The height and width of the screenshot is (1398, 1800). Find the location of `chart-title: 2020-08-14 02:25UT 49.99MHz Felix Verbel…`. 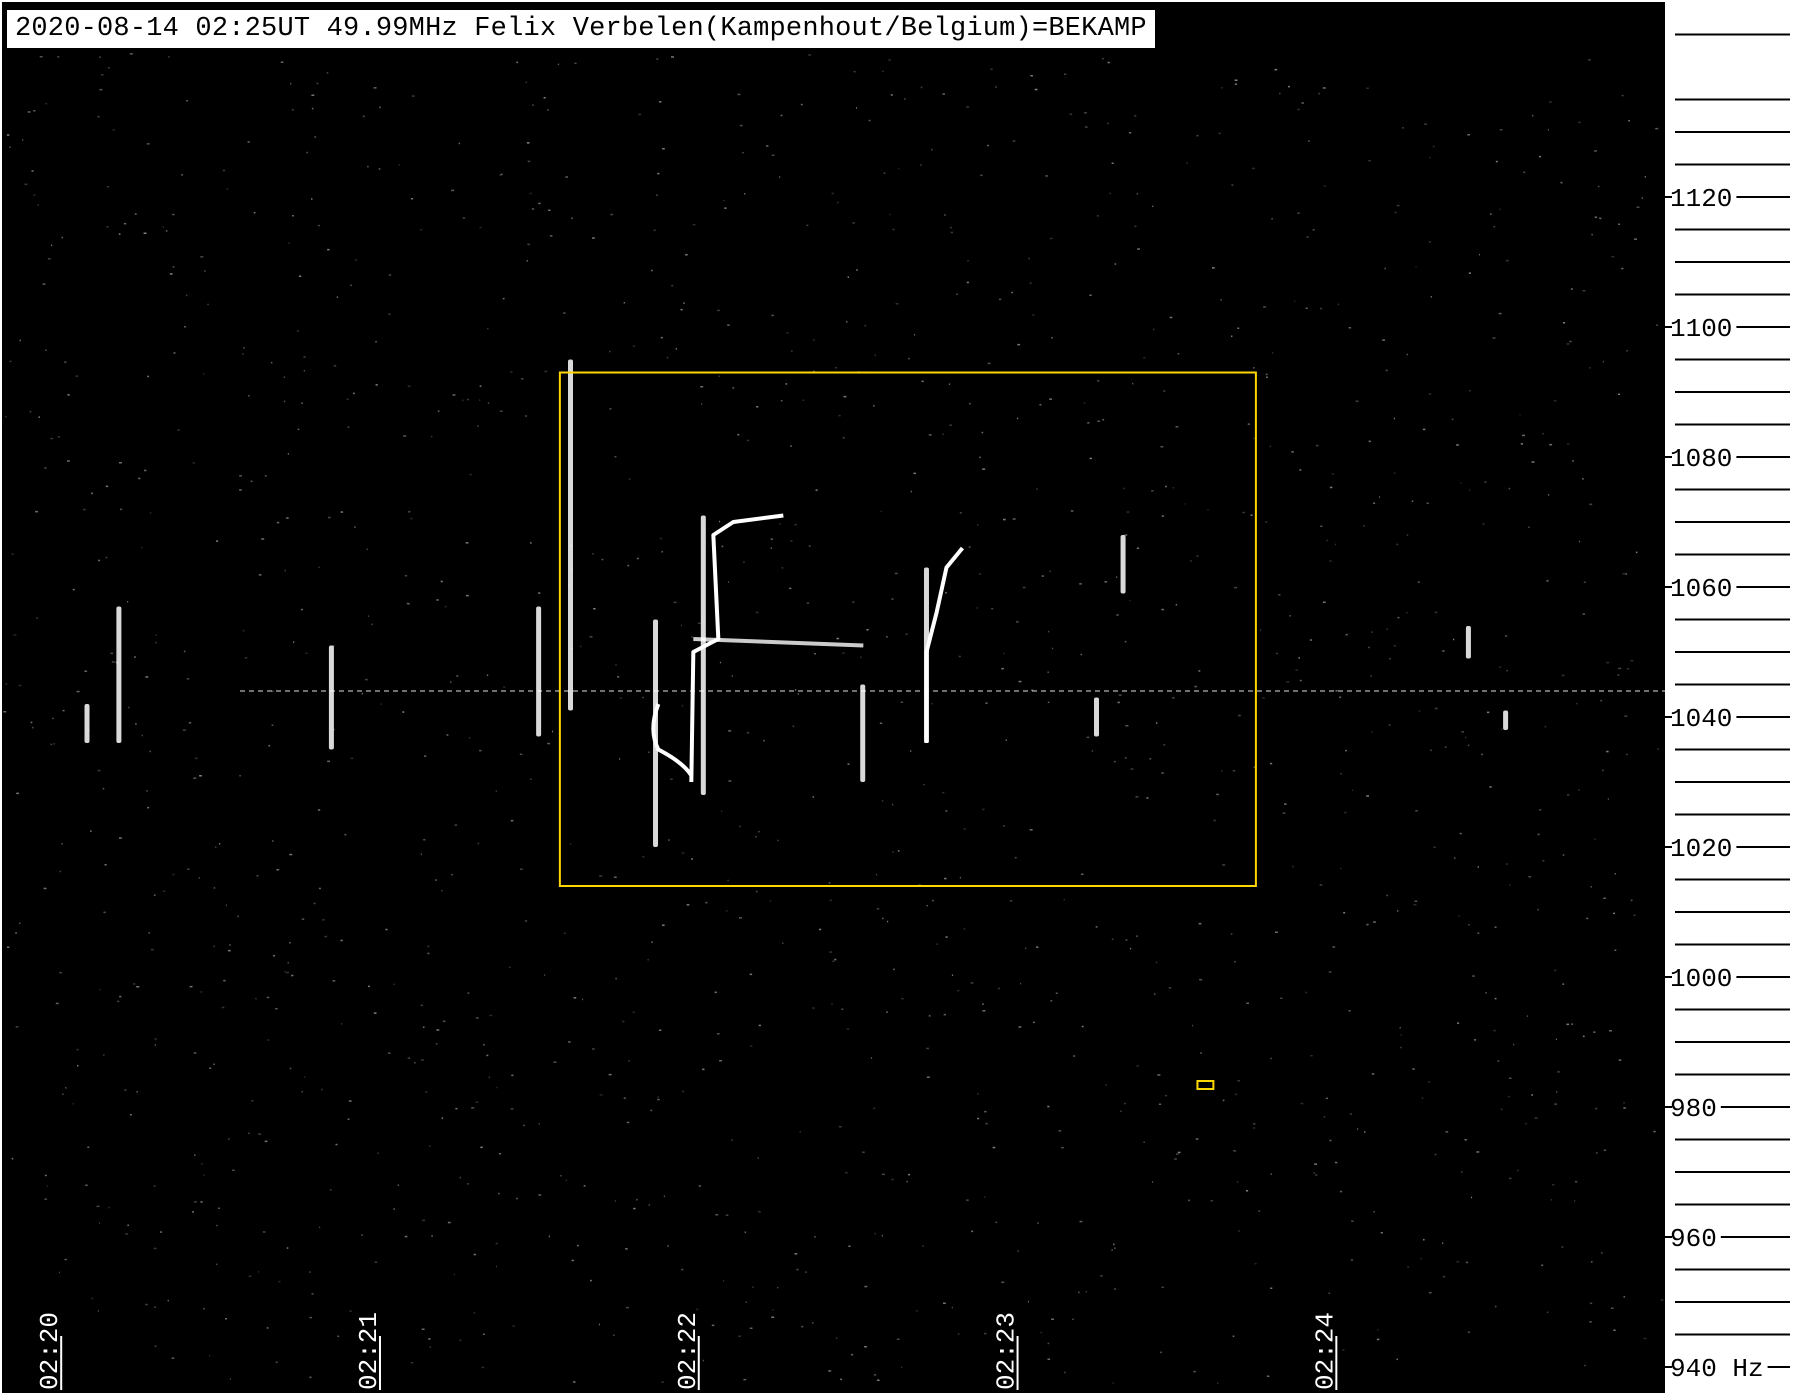

chart-title: 2020-08-14 02:25UT 49.99MHz Felix Verbel… is located at coordinates (581, 29).